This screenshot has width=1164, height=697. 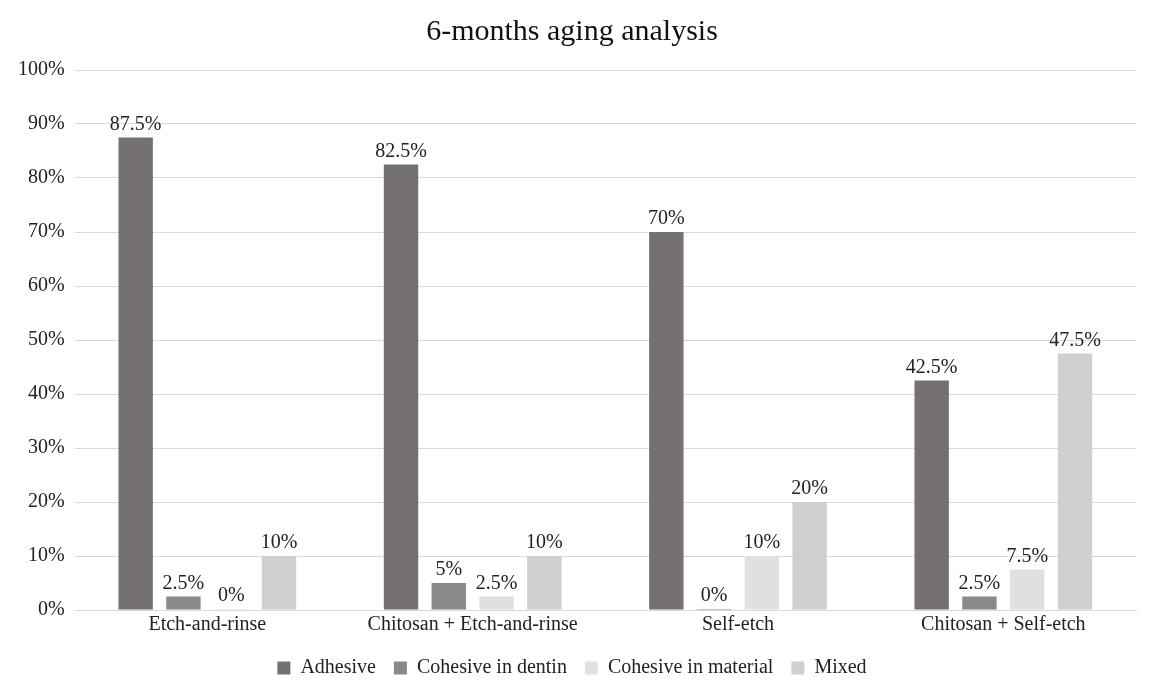 I want to click on data-label: 70%, so click(x=666, y=217).